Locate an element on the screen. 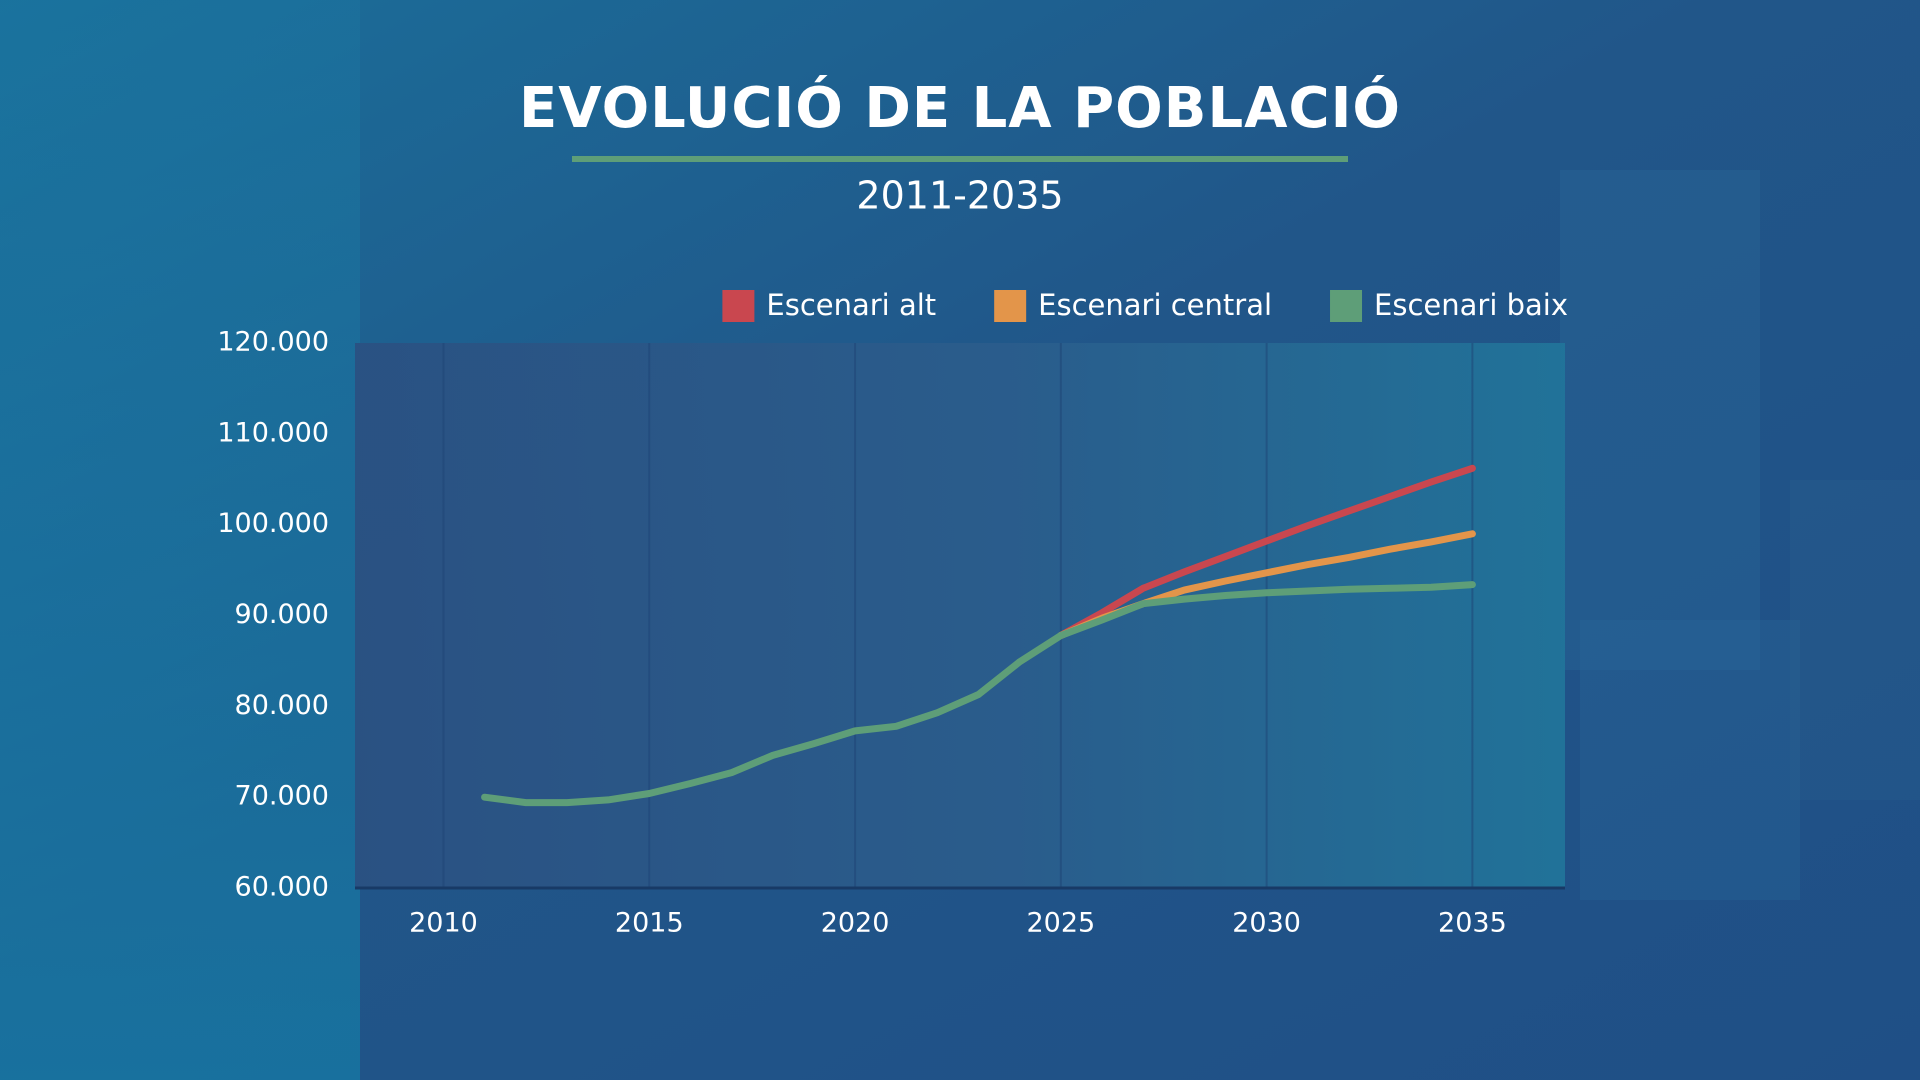 This screenshot has height=1080, width=1920. legend-label: Escenari alt is located at coordinates (851, 305).